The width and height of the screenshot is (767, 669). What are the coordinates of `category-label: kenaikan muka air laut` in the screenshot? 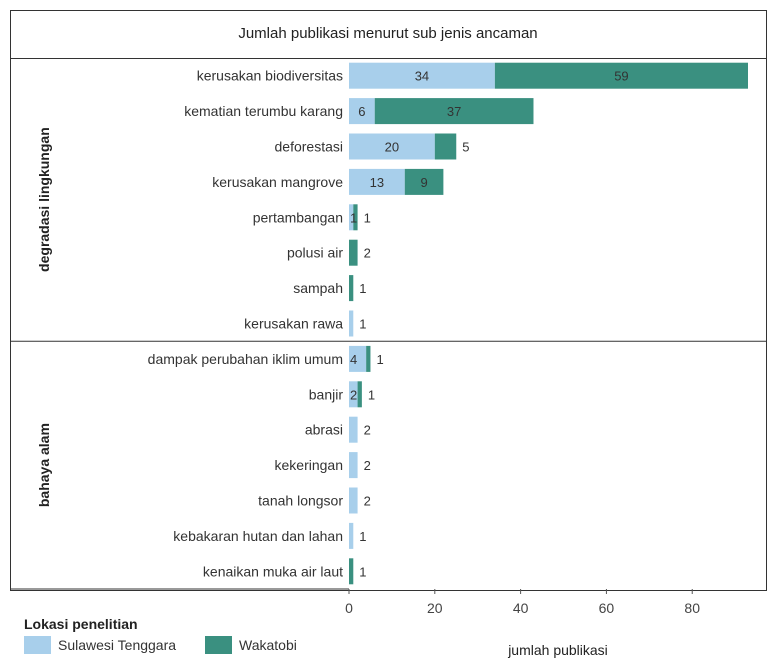 It's located at (273, 571).